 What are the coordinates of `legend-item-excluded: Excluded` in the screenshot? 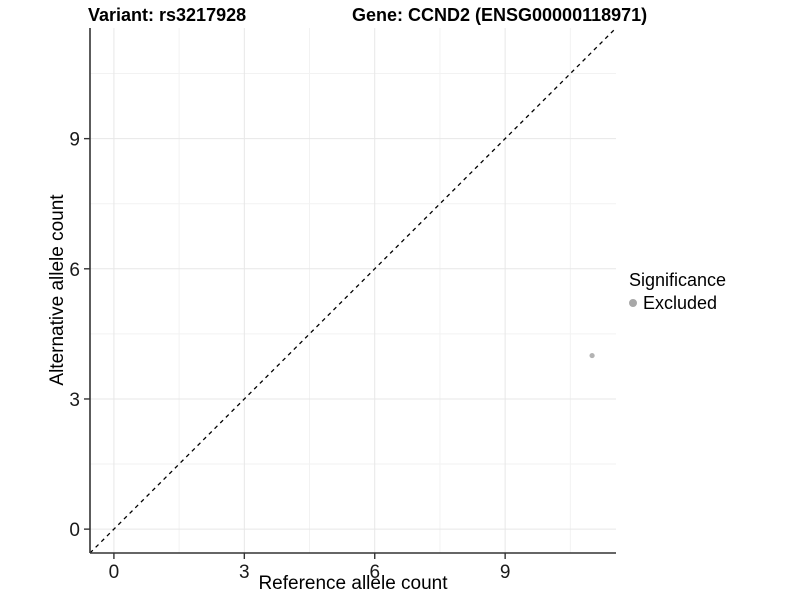 It's located at (677, 303).